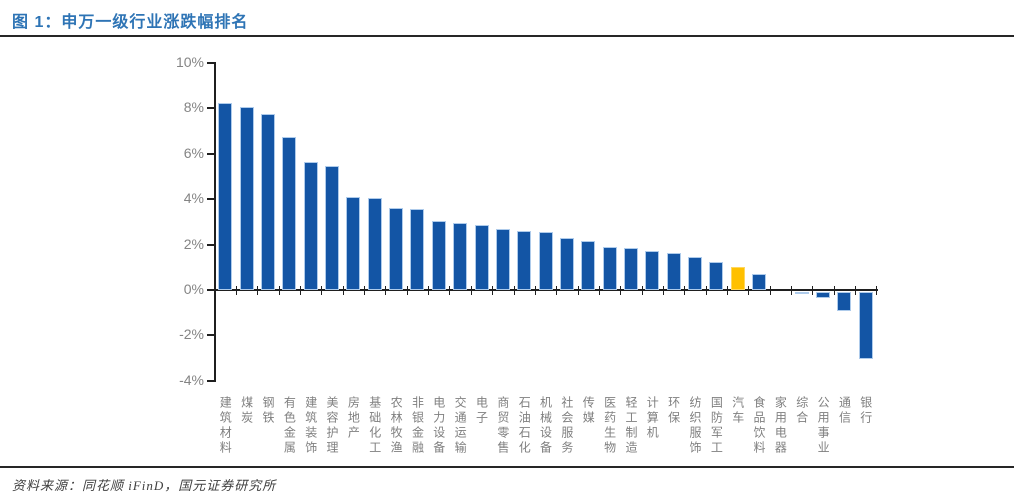 This screenshot has width=1014, height=498. I want to click on category-label: 农林牧渔, so click(396, 426).